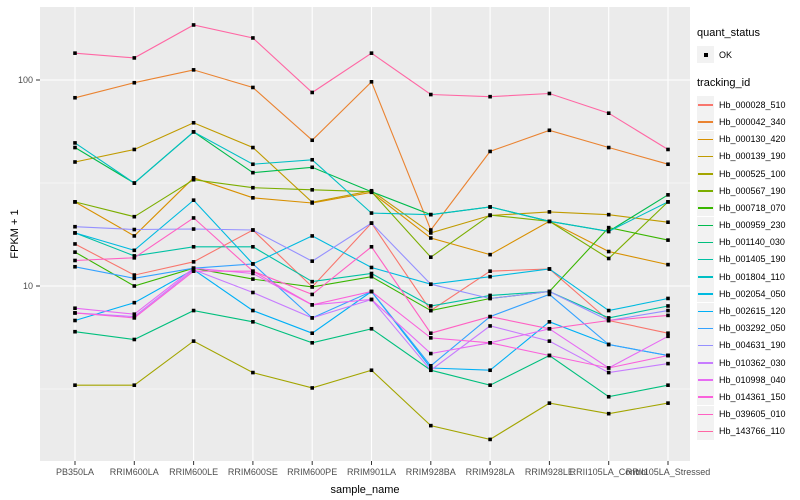 The image size is (800, 500). Describe the element at coordinates (752, 190) in the screenshot. I see `legend-item-label: Hb_000567_190` at that location.